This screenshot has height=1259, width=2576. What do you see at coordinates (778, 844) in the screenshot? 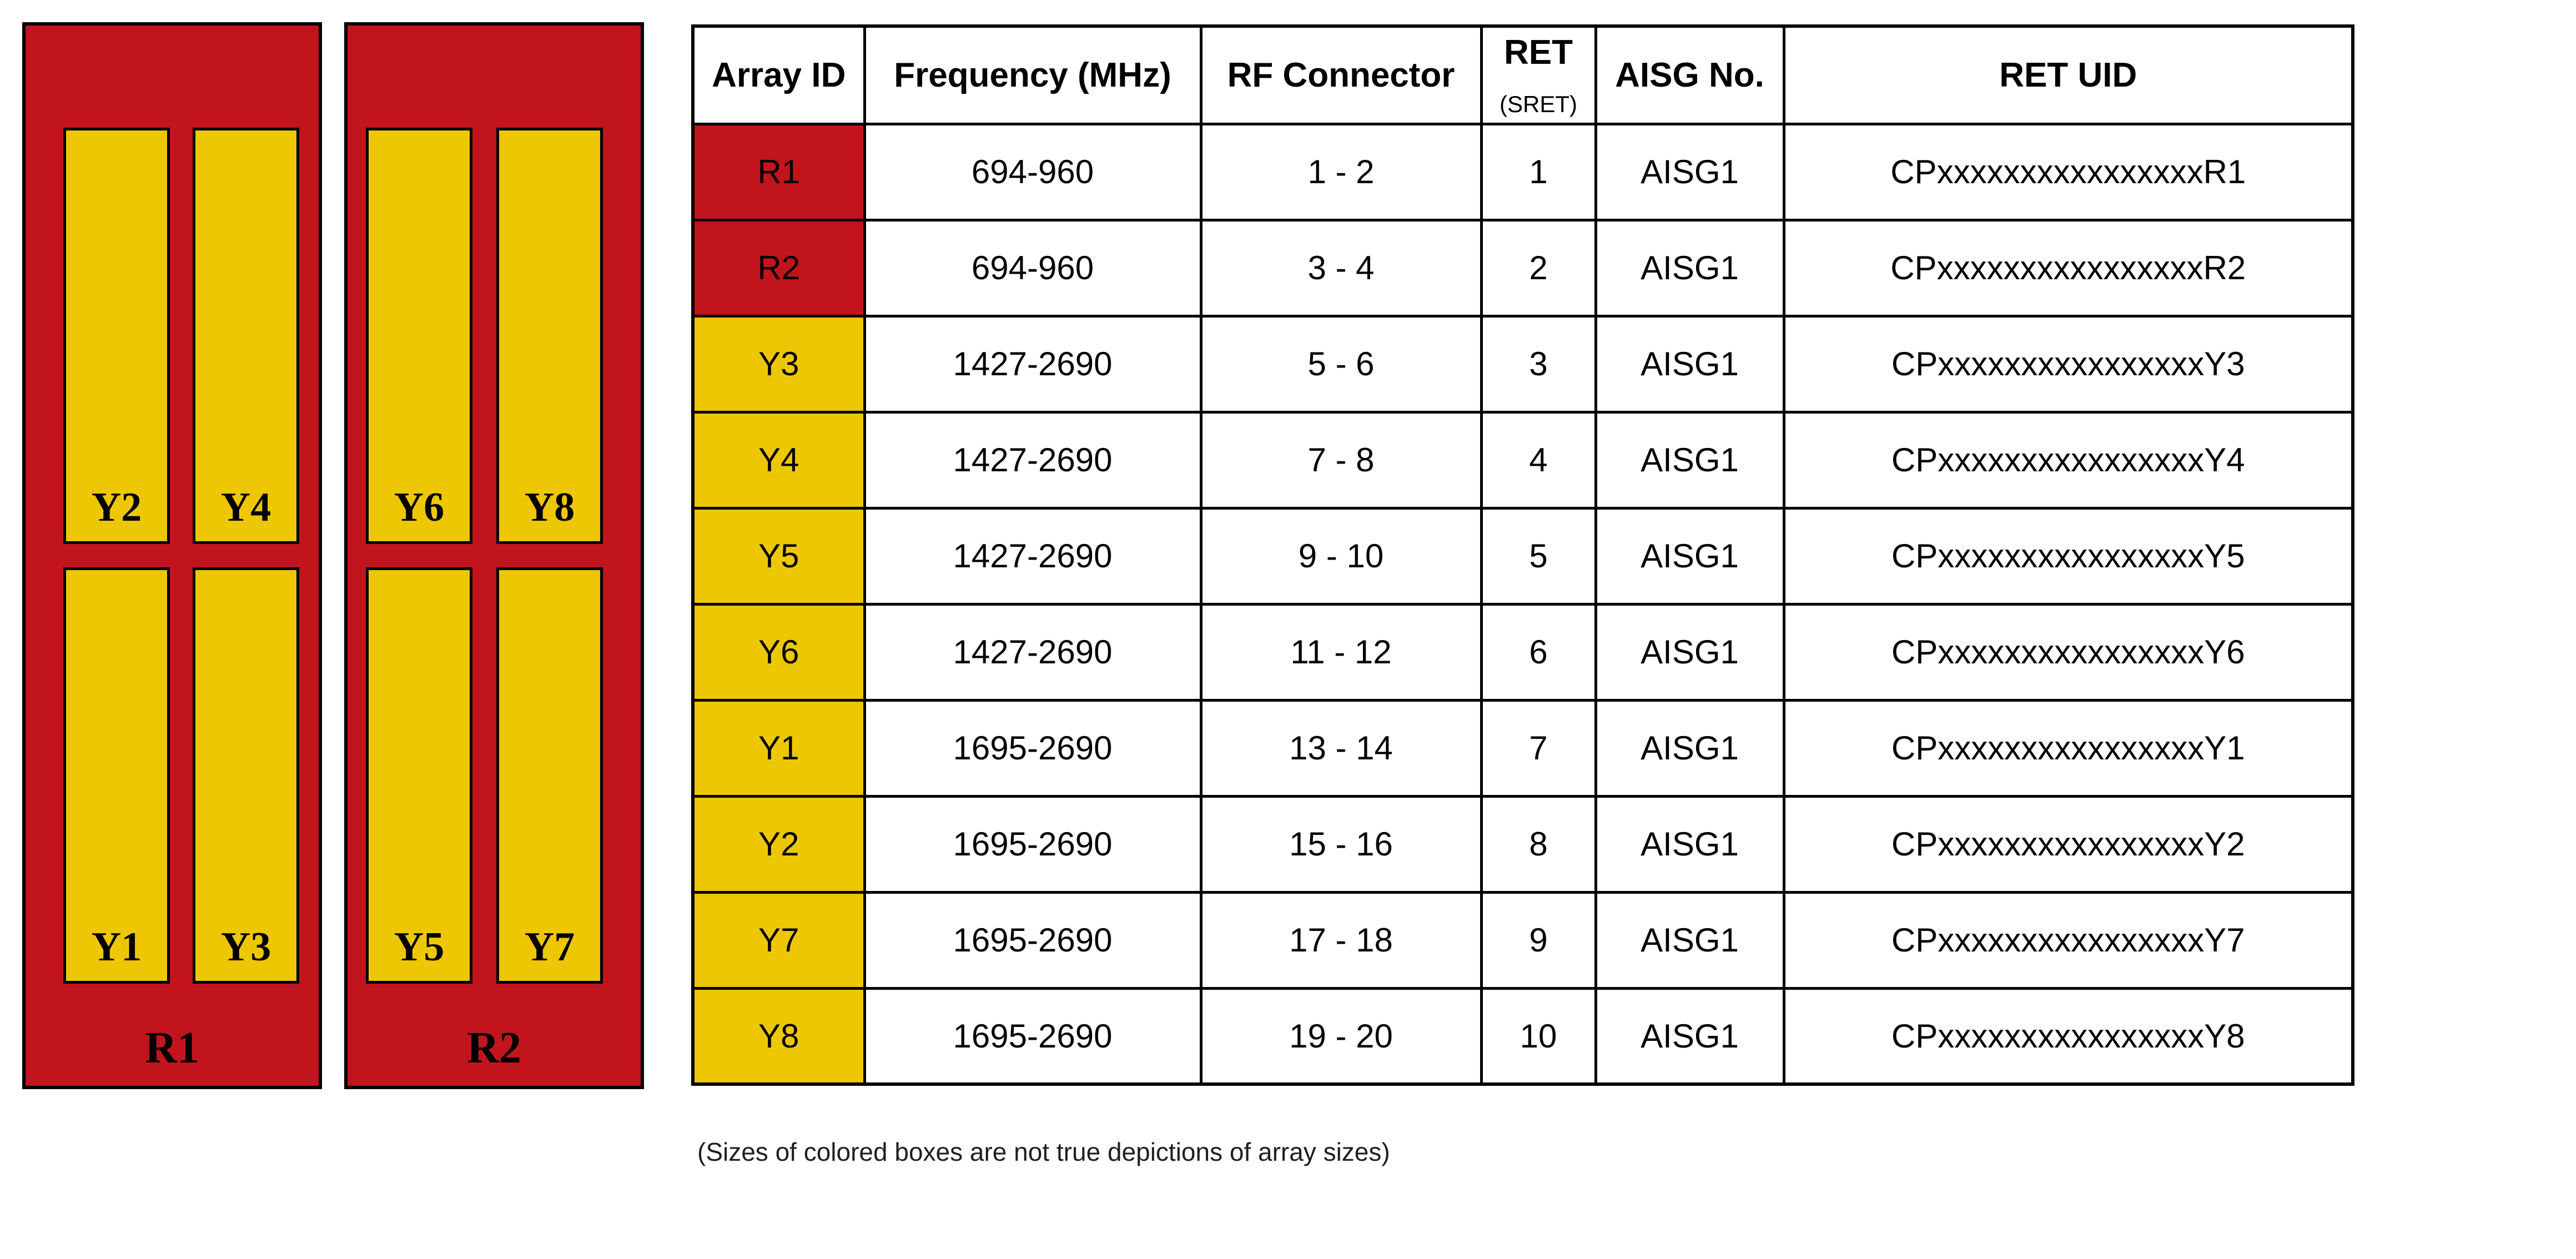
I see `cell-array-id: Y2` at bounding box center [778, 844].